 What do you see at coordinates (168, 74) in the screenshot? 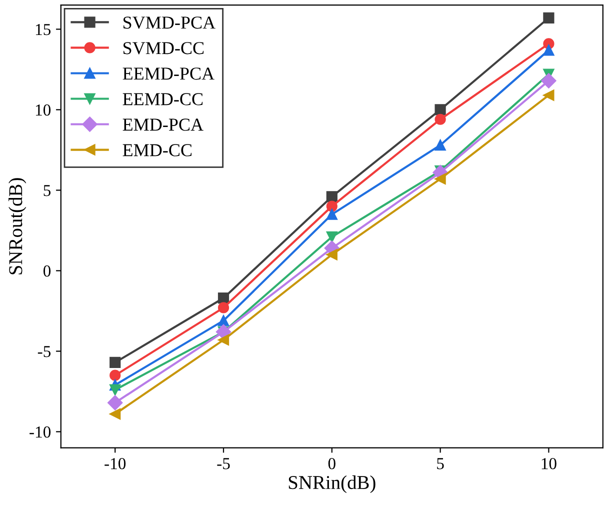
I see `legend-label: EEMD-PCA` at bounding box center [168, 74].